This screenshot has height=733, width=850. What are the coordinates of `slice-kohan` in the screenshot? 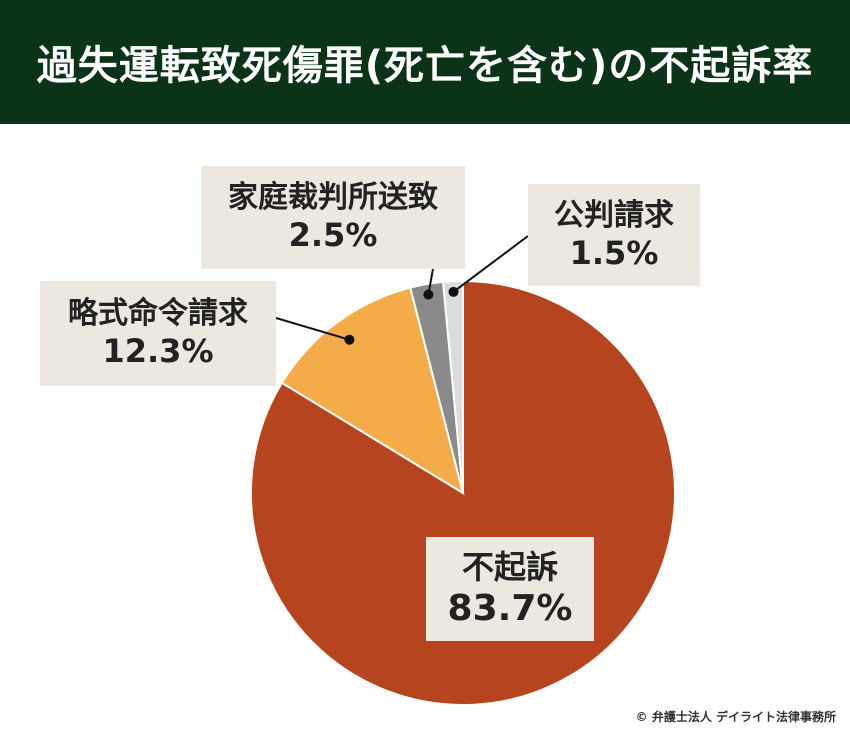 It's located at (452, 386).